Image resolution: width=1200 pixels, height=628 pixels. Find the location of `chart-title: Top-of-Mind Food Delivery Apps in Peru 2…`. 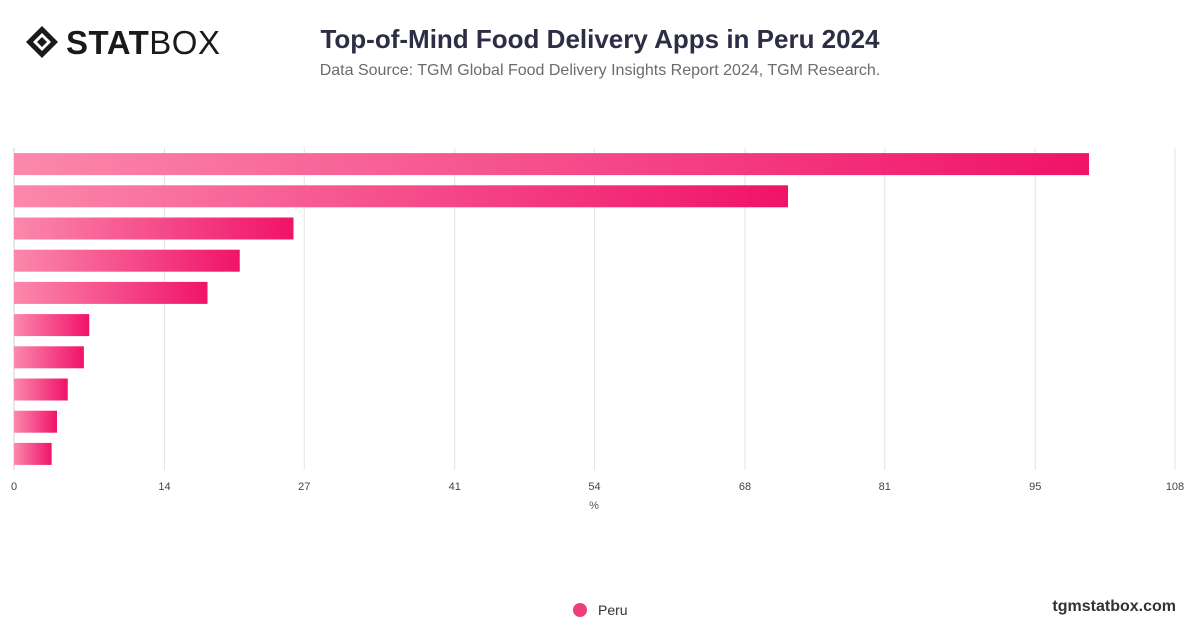

chart-title: Top-of-Mind Food Delivery Apps in Peru 2… is located at coordinates (600, 39).